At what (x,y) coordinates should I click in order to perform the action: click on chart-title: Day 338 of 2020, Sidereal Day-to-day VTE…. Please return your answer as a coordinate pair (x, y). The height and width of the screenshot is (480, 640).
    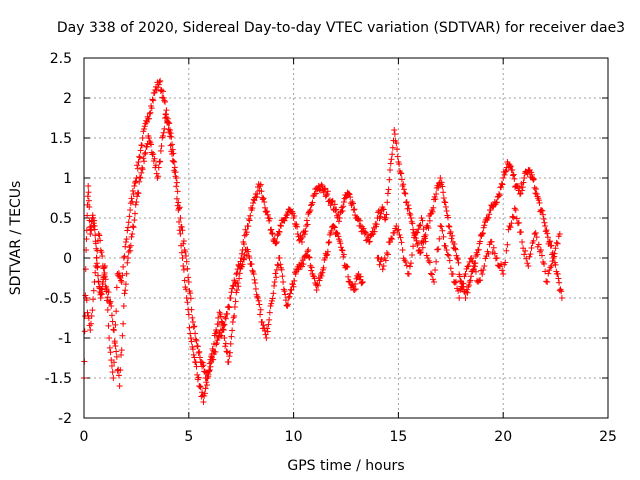
    Looking at the image, I should click on (341, 28).